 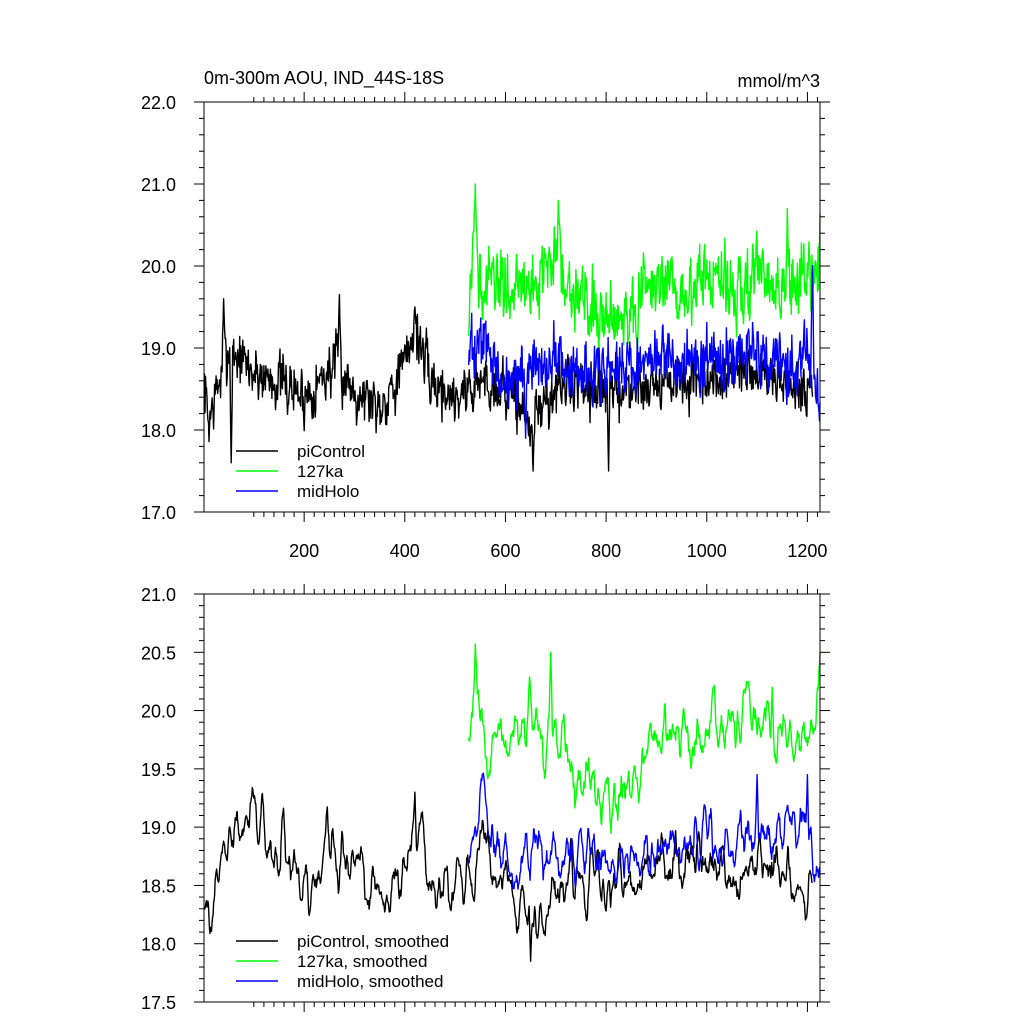 I want to click on x-tick-label: 600, so click(x=505, y=551).